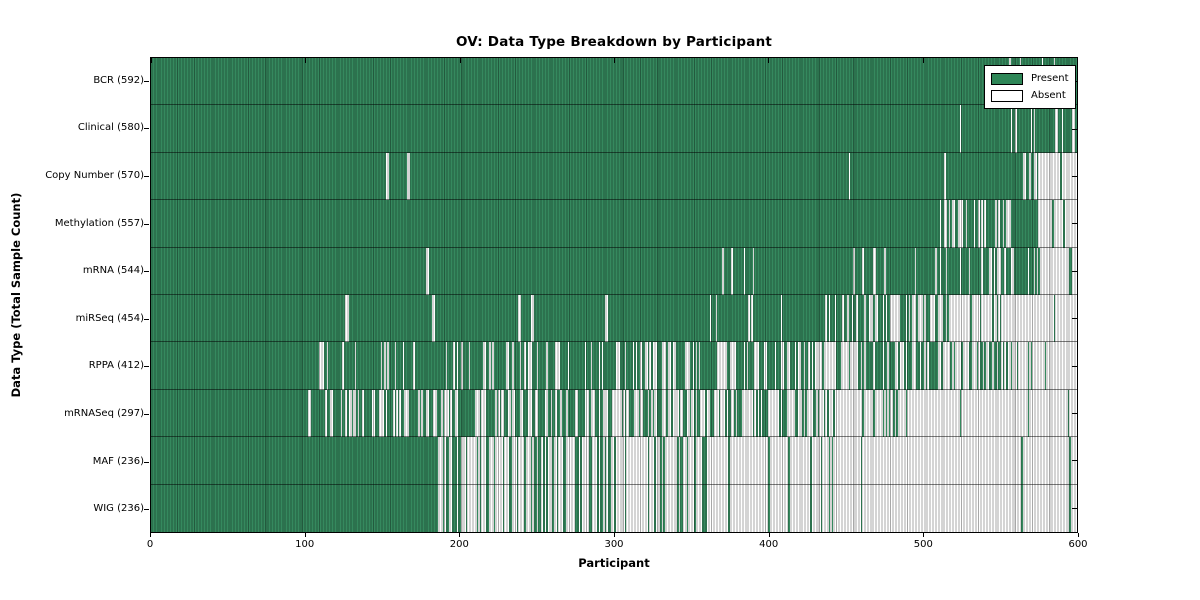  What do you see at coordinates (614, 176) in the screenshot?
I see `chart-row-CopyNumber` at bounding box center [614, 176].